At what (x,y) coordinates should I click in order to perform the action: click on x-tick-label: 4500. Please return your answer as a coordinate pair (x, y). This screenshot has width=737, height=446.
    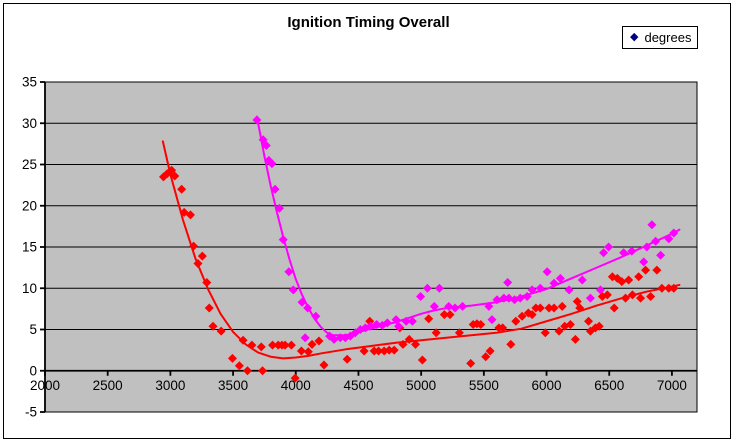
    Looking at the image, I should click on (358, 385).